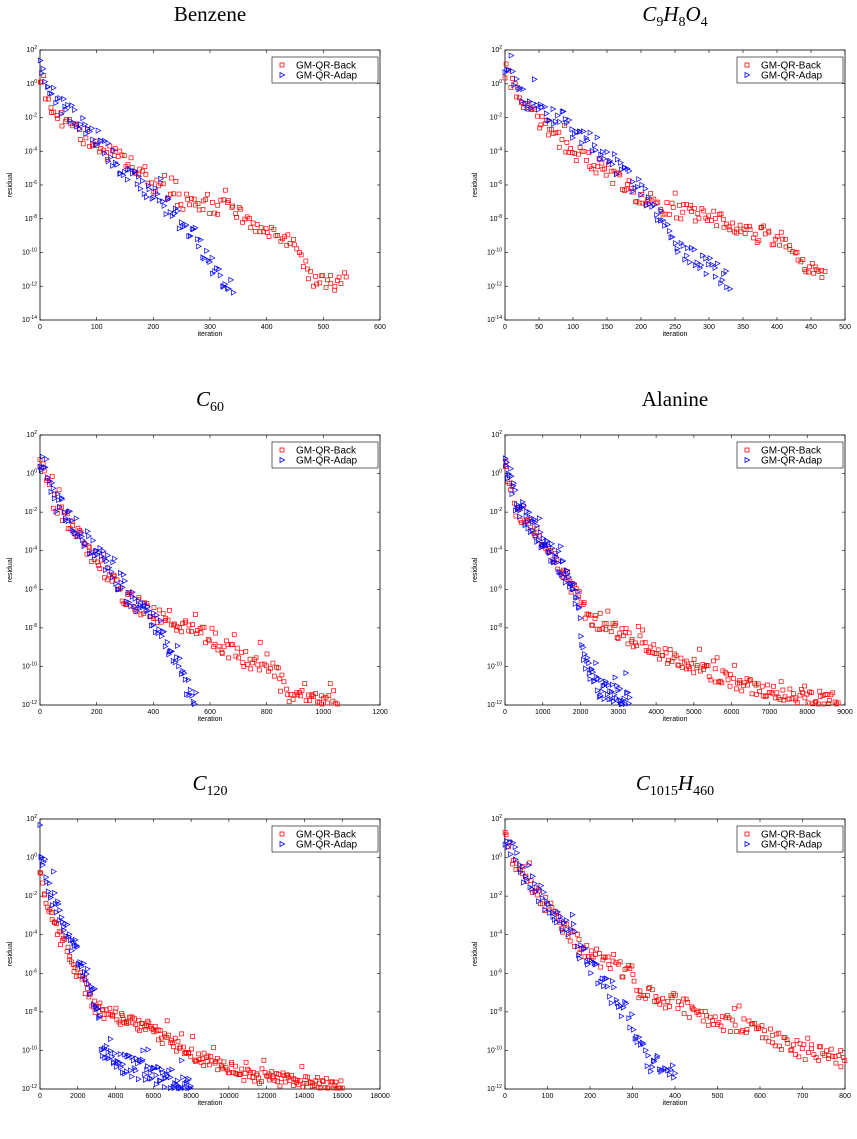  What do you see at coordinates (31, 857) in the screenshot?
I see `y-tick-label: 10⁰` at bounding box center [31, 857].